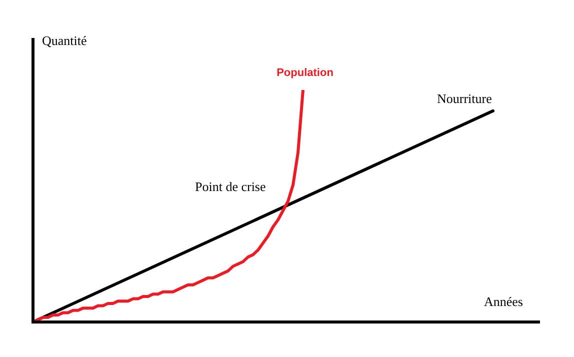 The width and height of the screenshot is (574, 357). Describe the element at coordinates (503, 301) in the screenshot. I see `x-axis-title: Années` at that location.